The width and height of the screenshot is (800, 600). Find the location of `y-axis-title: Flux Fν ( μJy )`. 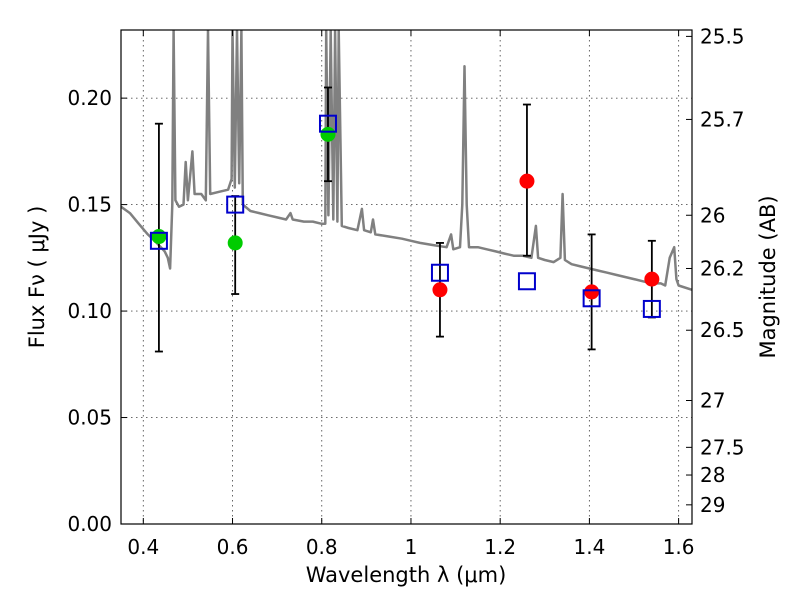

y-axis-title: Flux Fν ( μJy ) is located at coordinates (37, 277).